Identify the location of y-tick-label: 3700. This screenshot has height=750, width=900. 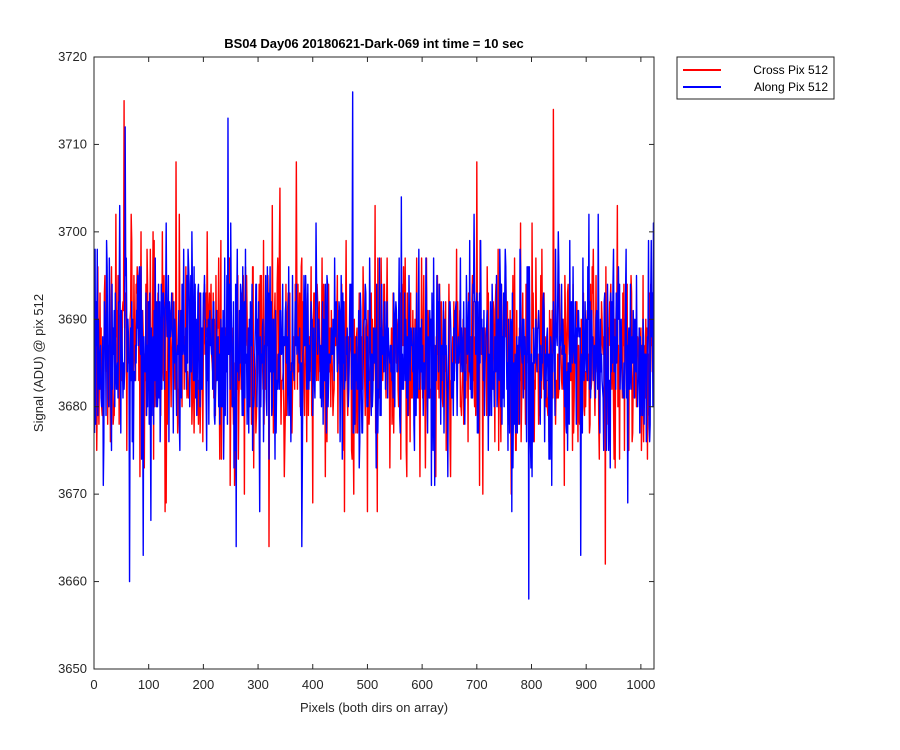
(72, 231).